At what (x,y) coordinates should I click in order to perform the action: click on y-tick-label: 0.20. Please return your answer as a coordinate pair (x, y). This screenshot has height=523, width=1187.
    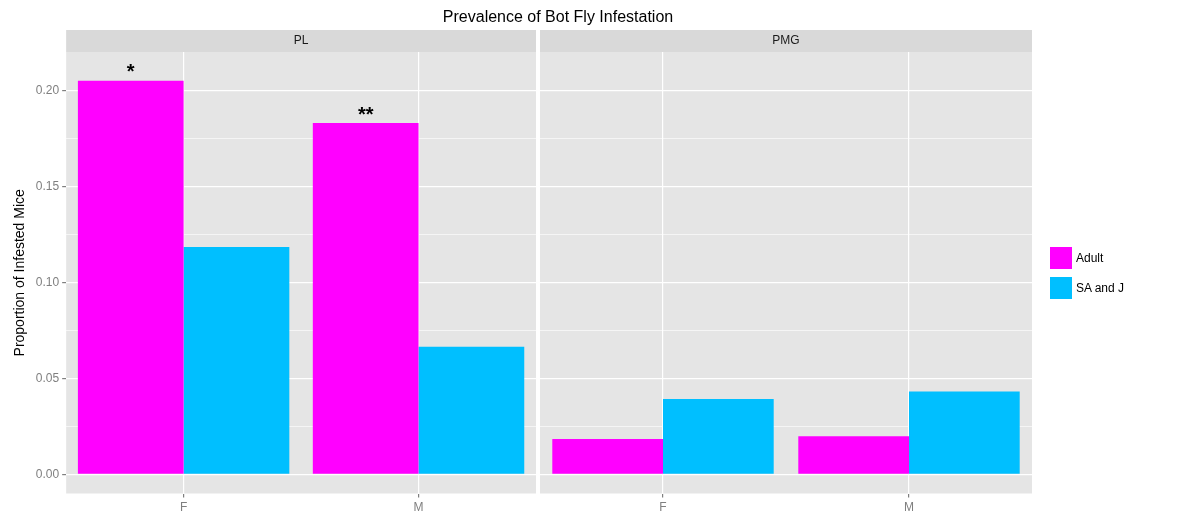
    Looking at the image, I should click on (47, 89).